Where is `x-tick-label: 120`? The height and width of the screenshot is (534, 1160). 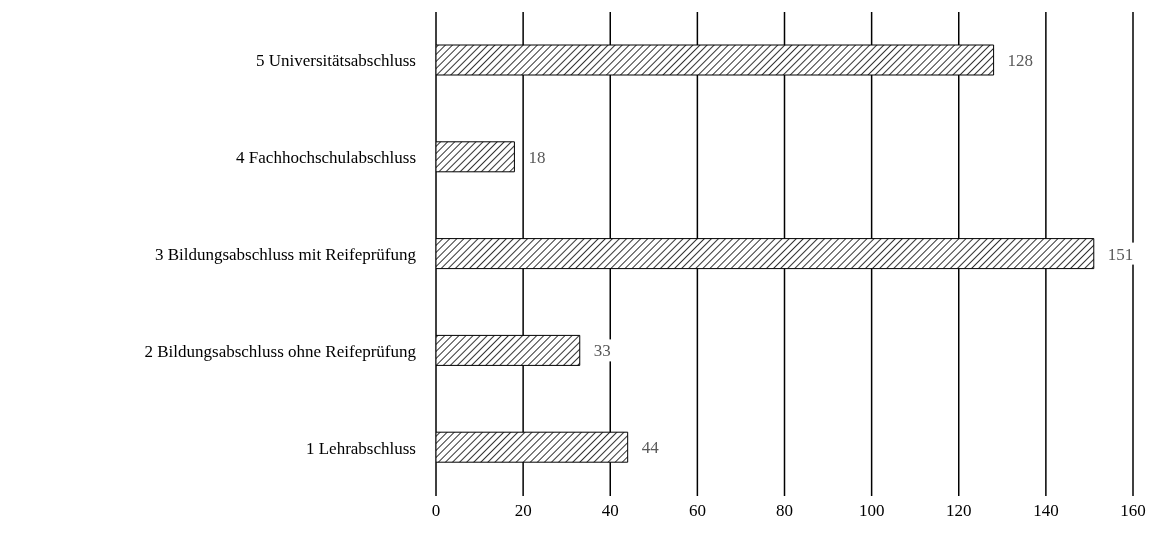
x-tick-label: 120 is located at coordinates (959, 511).